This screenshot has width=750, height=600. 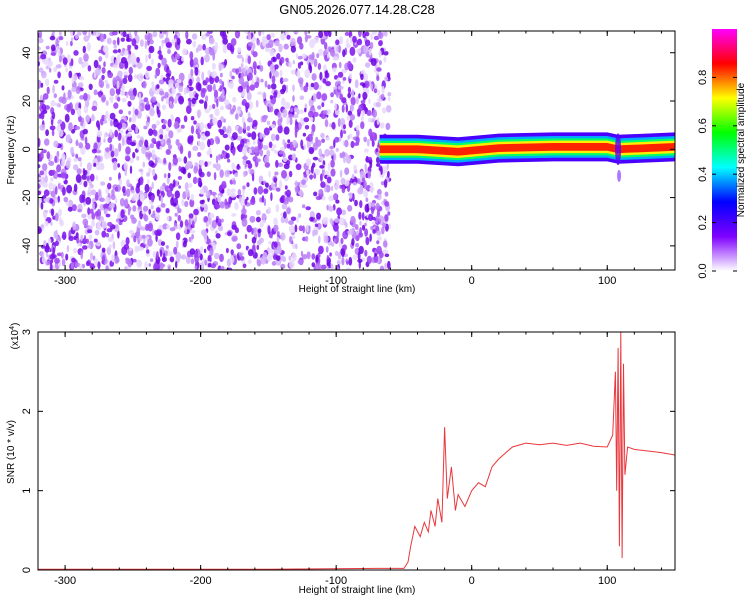 I want to click on colorbar-ticks: 0.0 0.2 0.4 0.6 0.8, so click(x=717, y=174).